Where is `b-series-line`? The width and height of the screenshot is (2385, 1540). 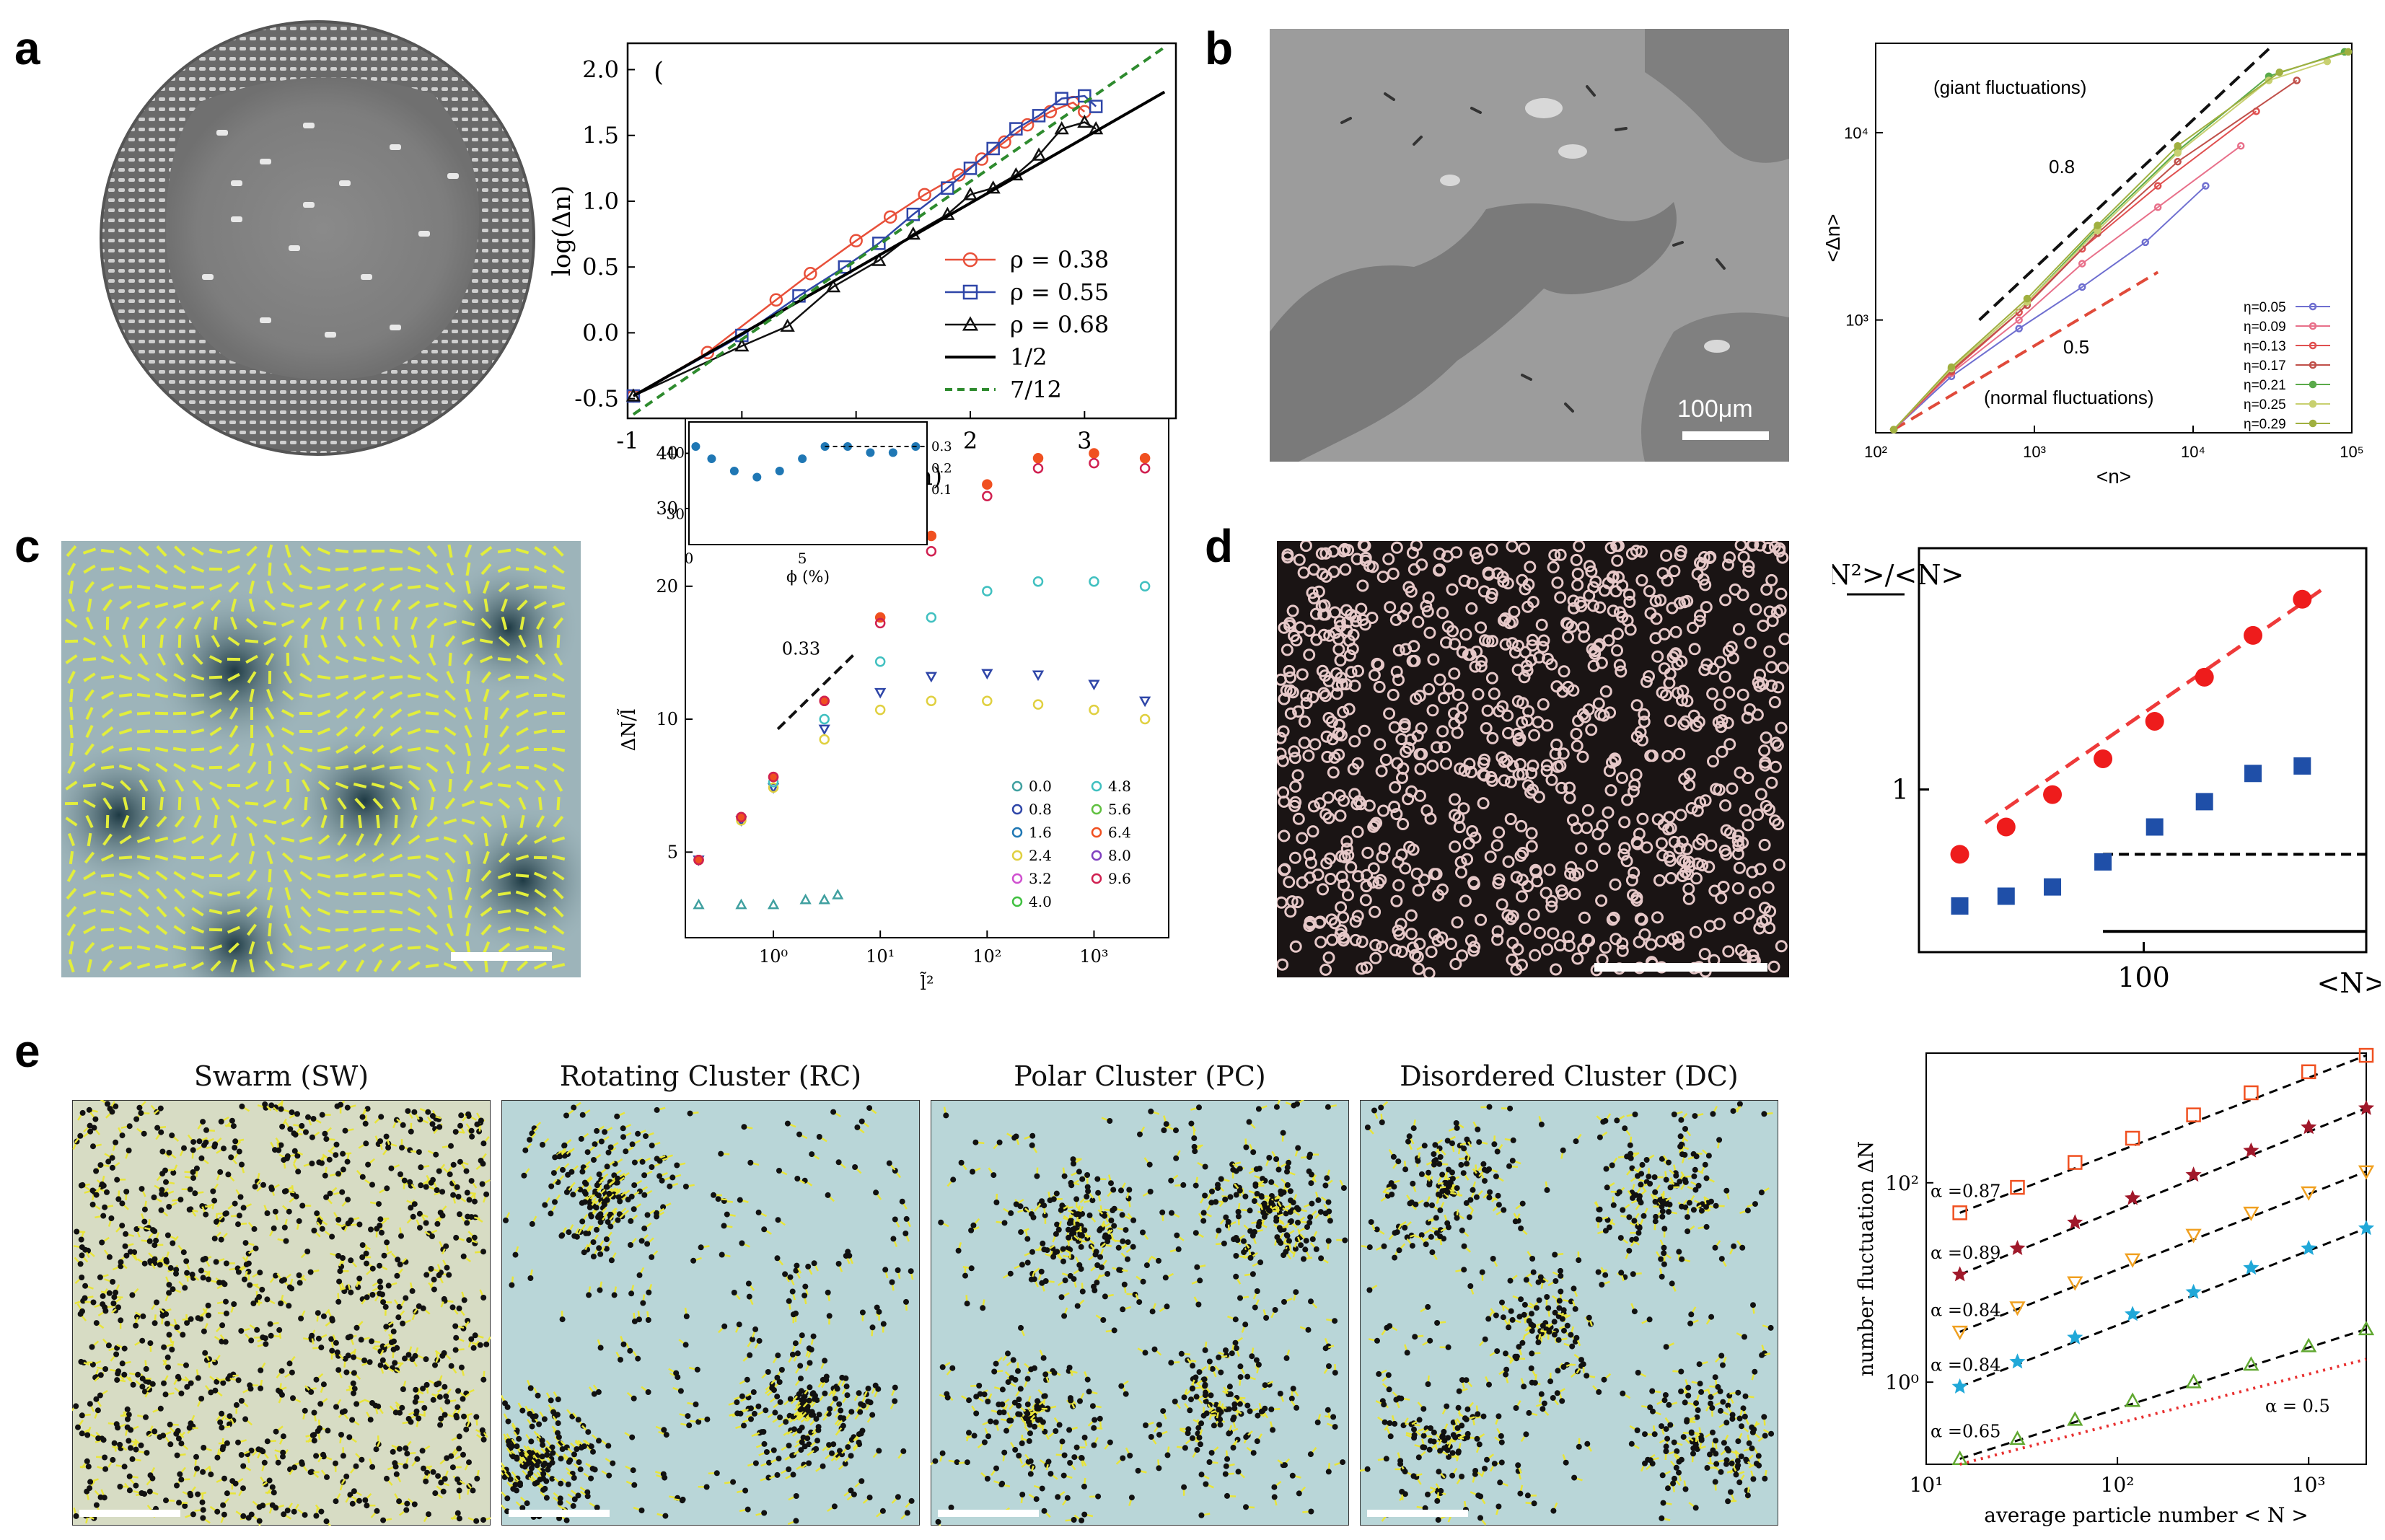
b-series-line is located at coordinates (2110, 246).